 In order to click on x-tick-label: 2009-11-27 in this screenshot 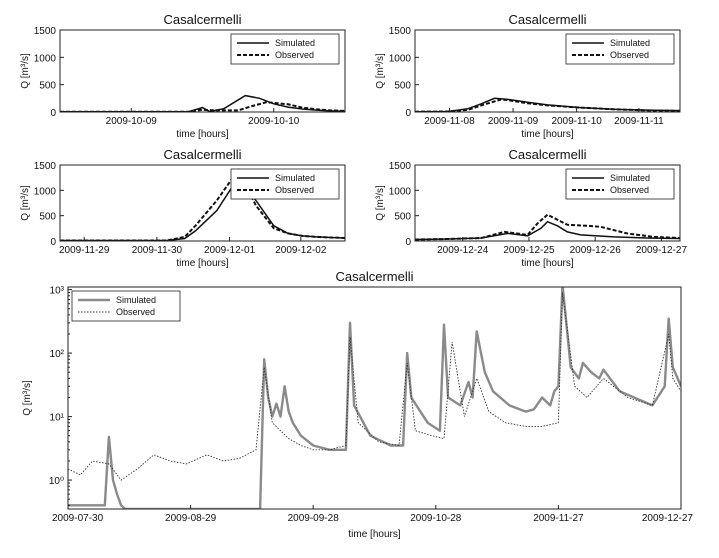, I will do `click(558, 518)`.